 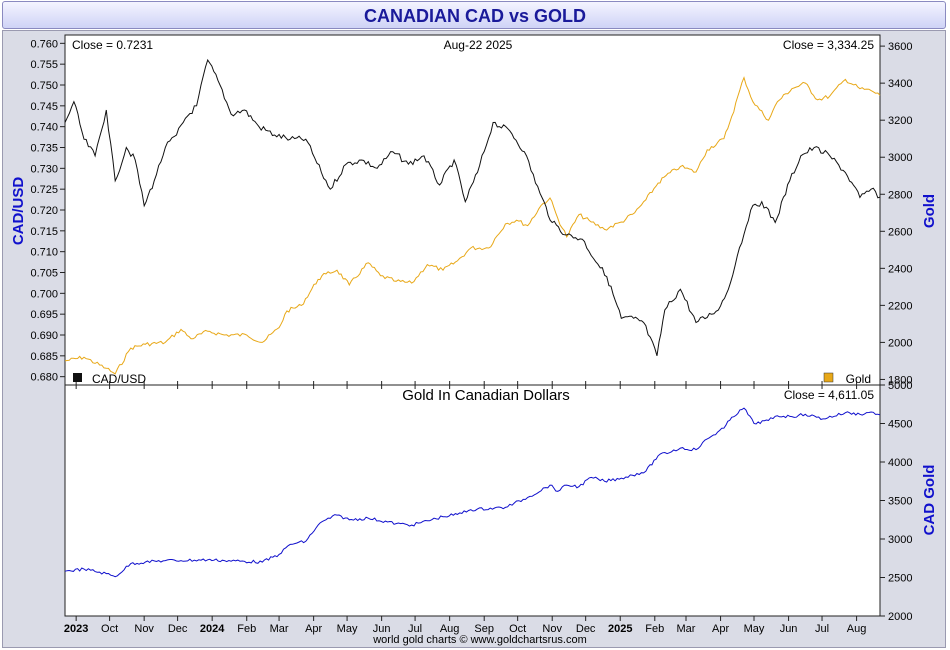 What do you see at coordinates (900, 386) in the screenshot?
I see `cadgold-tick-label: 5000` at bounding box center [900, 386].